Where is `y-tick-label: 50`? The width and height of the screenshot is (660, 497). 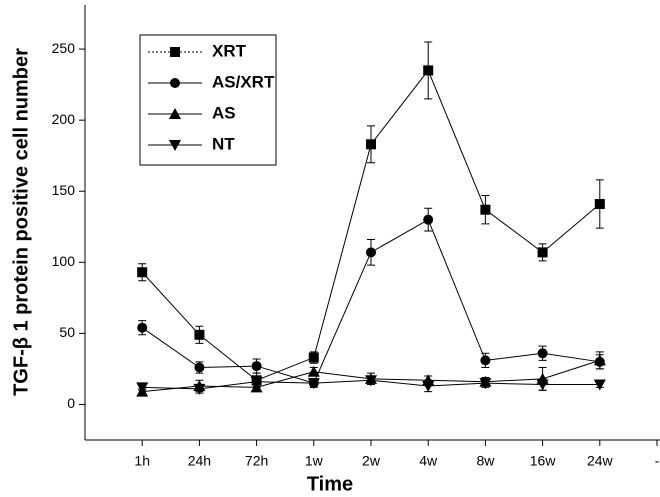 y-tick-label: 50 is located at coordinates (67, 332).